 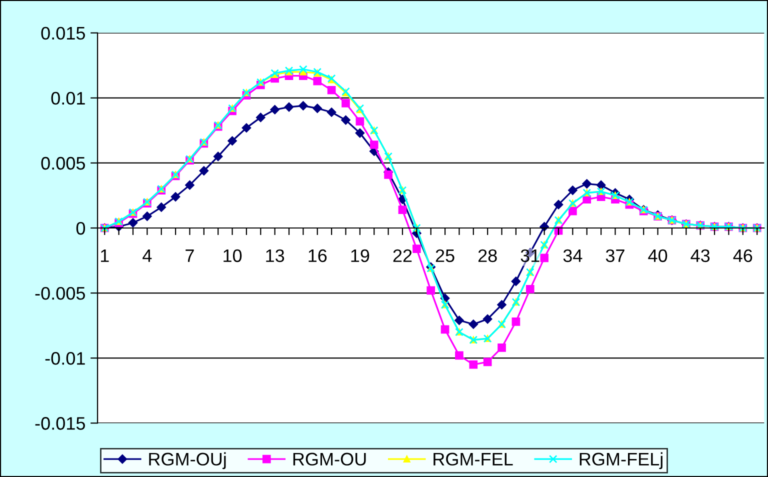 I want to click on x-tick-label: 34, so click(x=572, y=255).